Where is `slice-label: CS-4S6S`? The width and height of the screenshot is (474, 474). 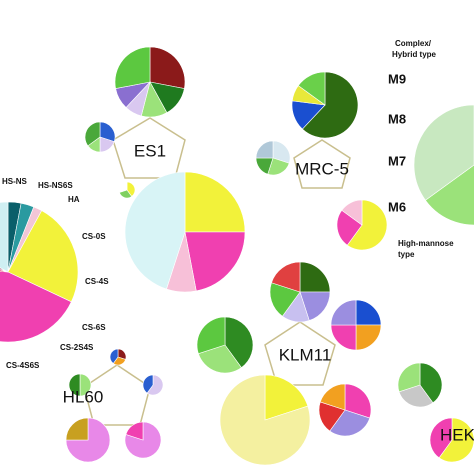
slice-label: CS-4S6S is located at coordinates (23, 365).